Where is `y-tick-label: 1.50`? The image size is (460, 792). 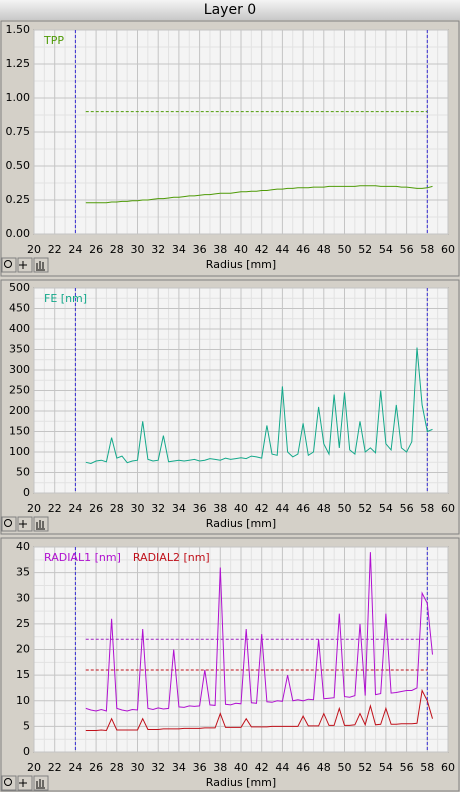 y-tick-label: 1.50 is located at coordinates (18, 29).